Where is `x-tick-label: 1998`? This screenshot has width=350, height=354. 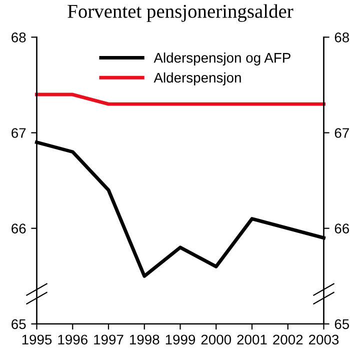 x-tick-label: 1998 is located at coordinates (145, 339).